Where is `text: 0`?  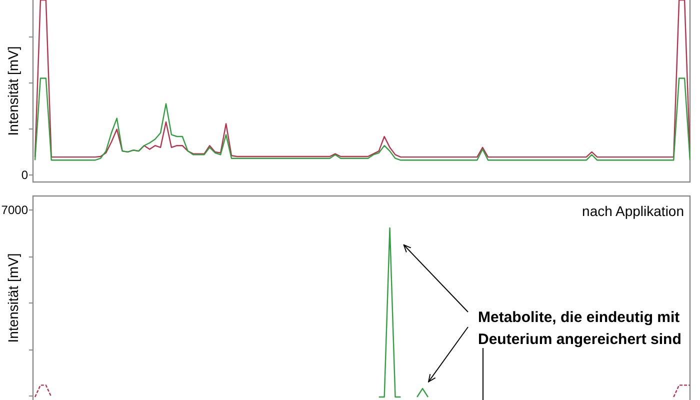 text: 0 is located at coordinates (24, 175).